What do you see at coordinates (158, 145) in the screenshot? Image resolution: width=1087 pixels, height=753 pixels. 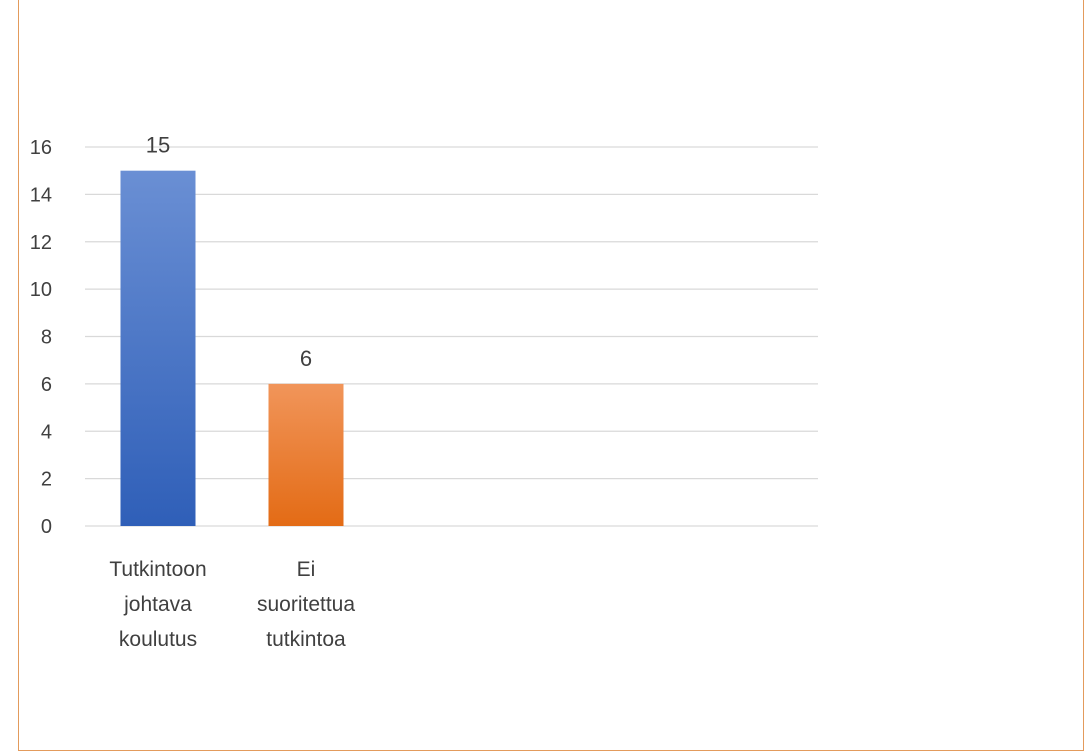 I see `data-label: 15` at bounding box center [158, 145].